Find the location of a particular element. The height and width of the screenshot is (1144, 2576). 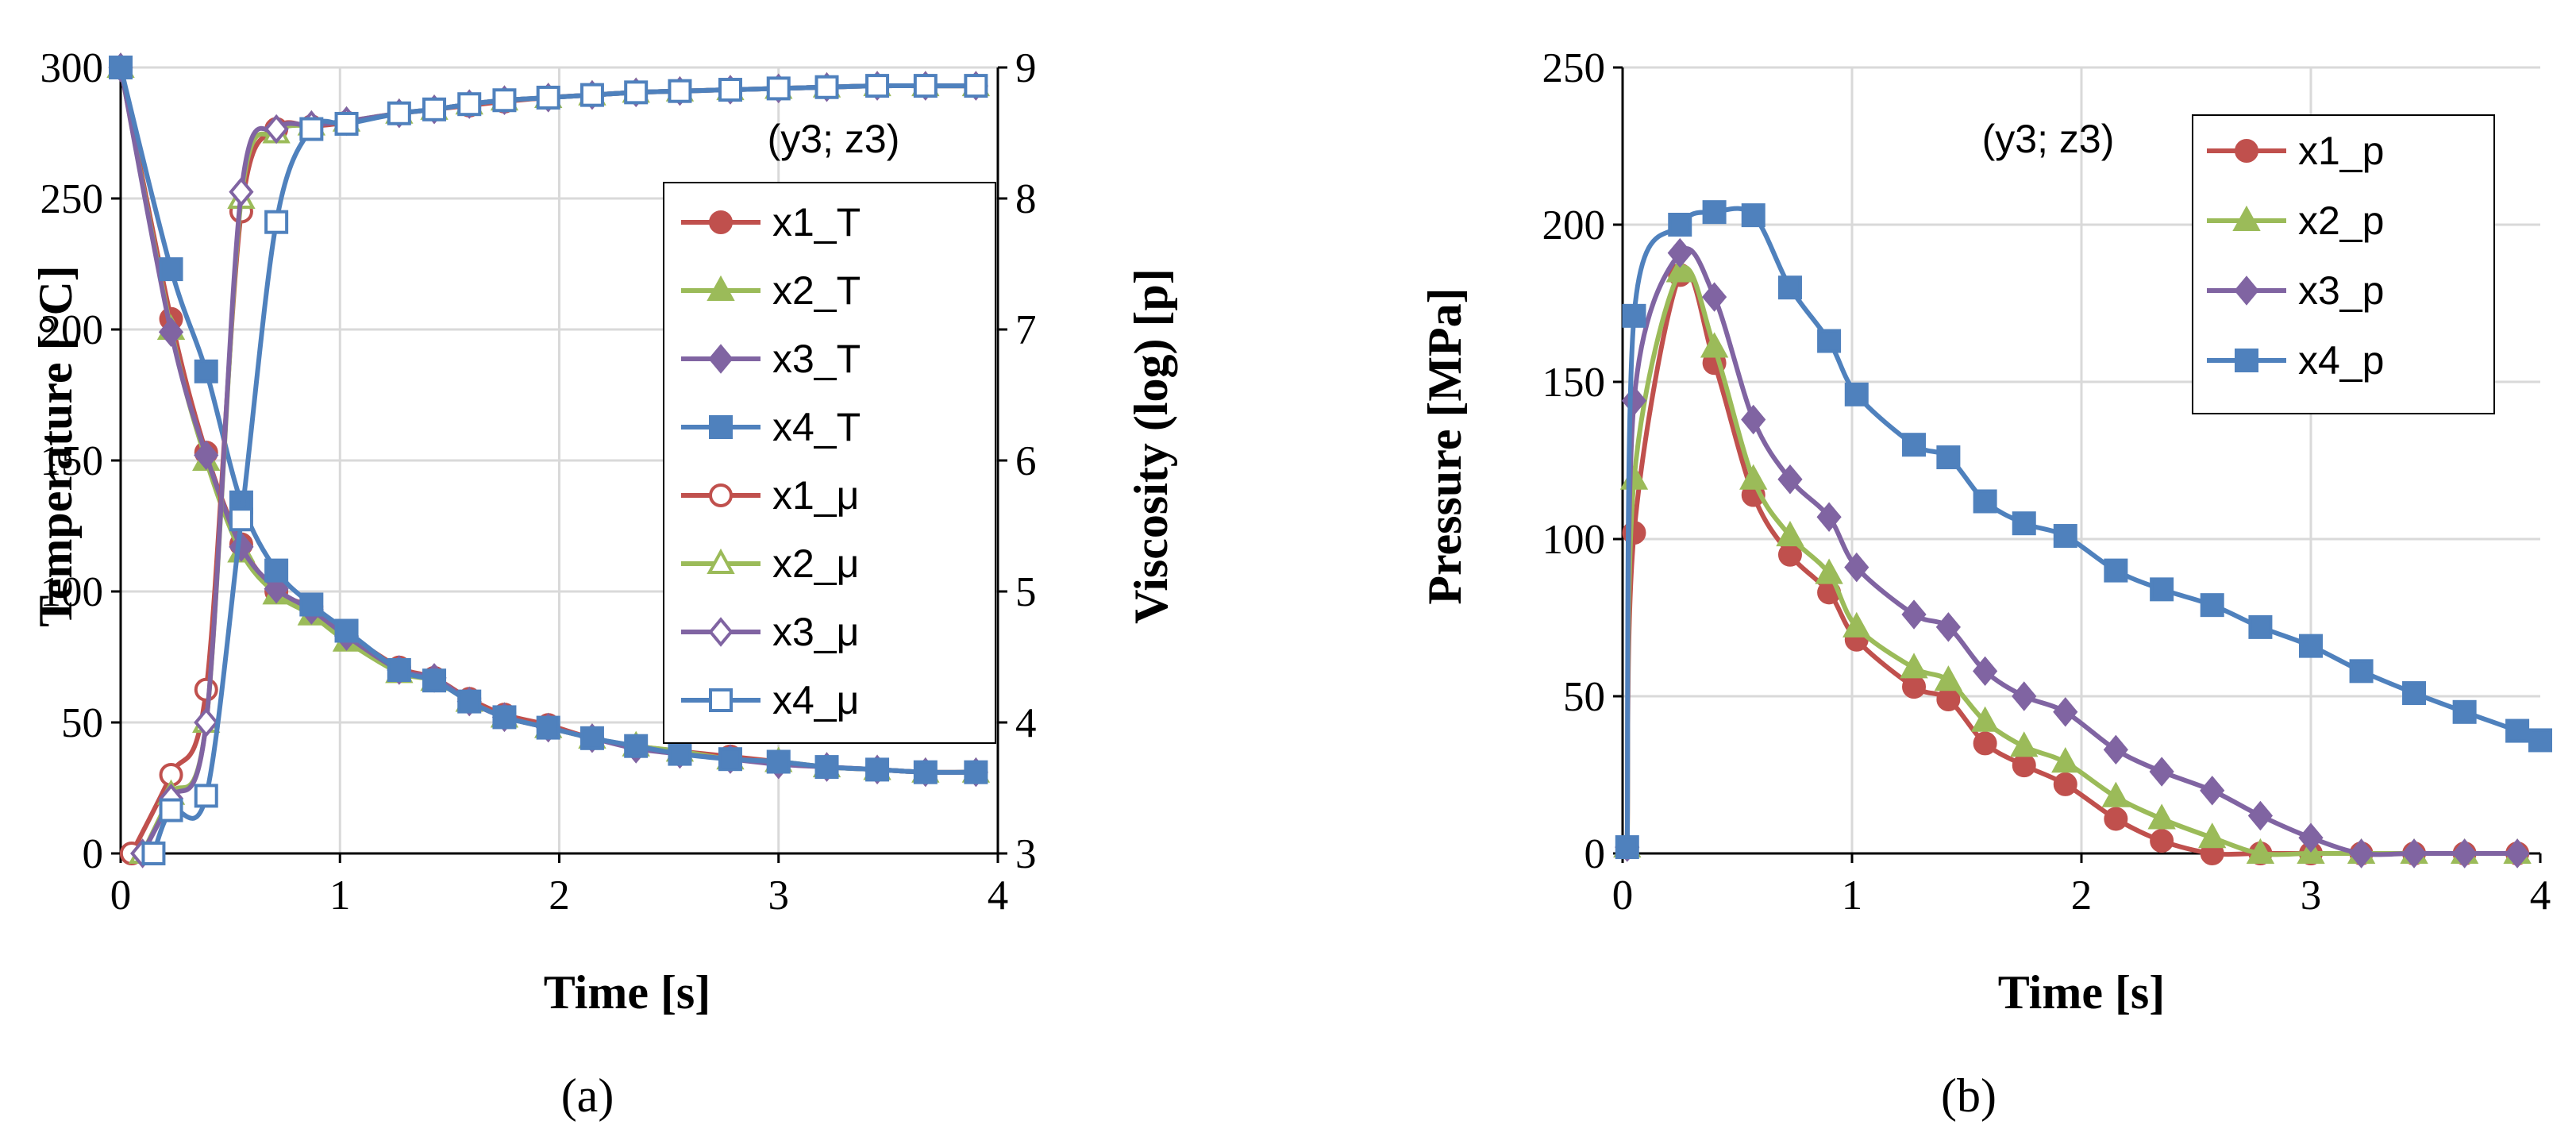

legend-entry-x2-mu: x2_μ is located at coordinates (770, 563).